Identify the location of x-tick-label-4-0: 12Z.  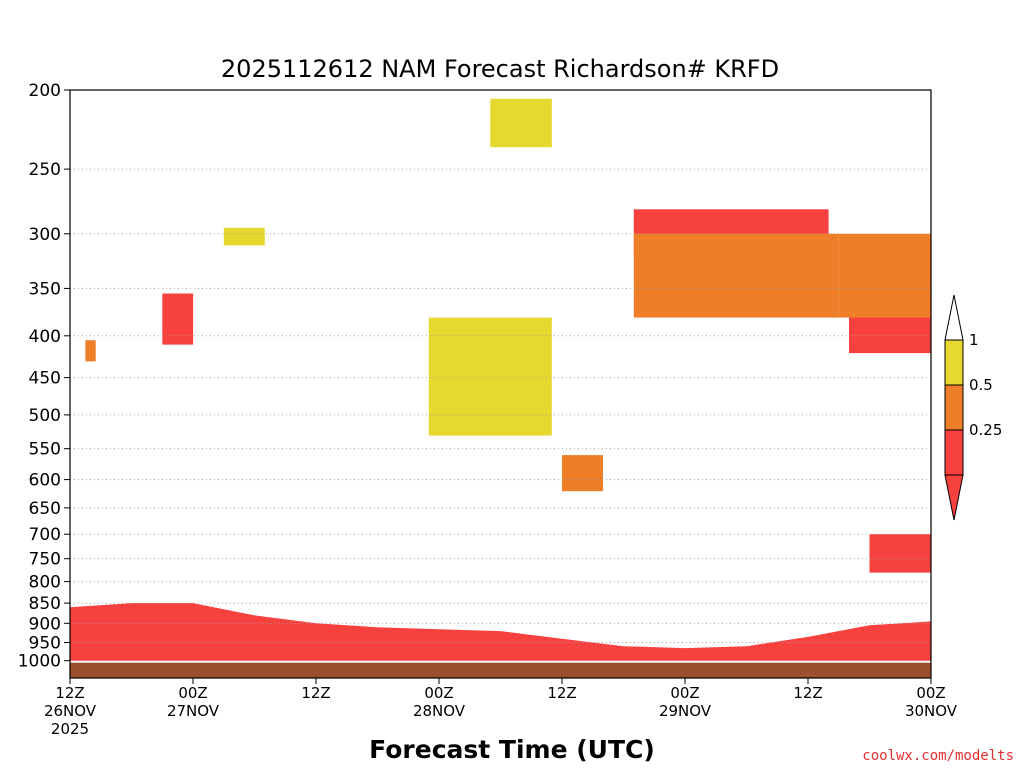
(561, 693).